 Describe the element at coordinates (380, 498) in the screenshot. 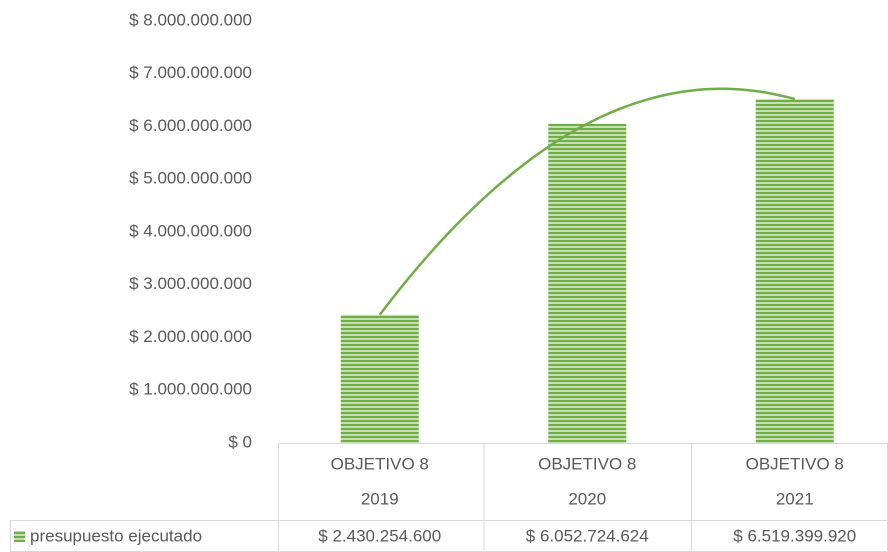

I see `category-label: 2019` at that location.